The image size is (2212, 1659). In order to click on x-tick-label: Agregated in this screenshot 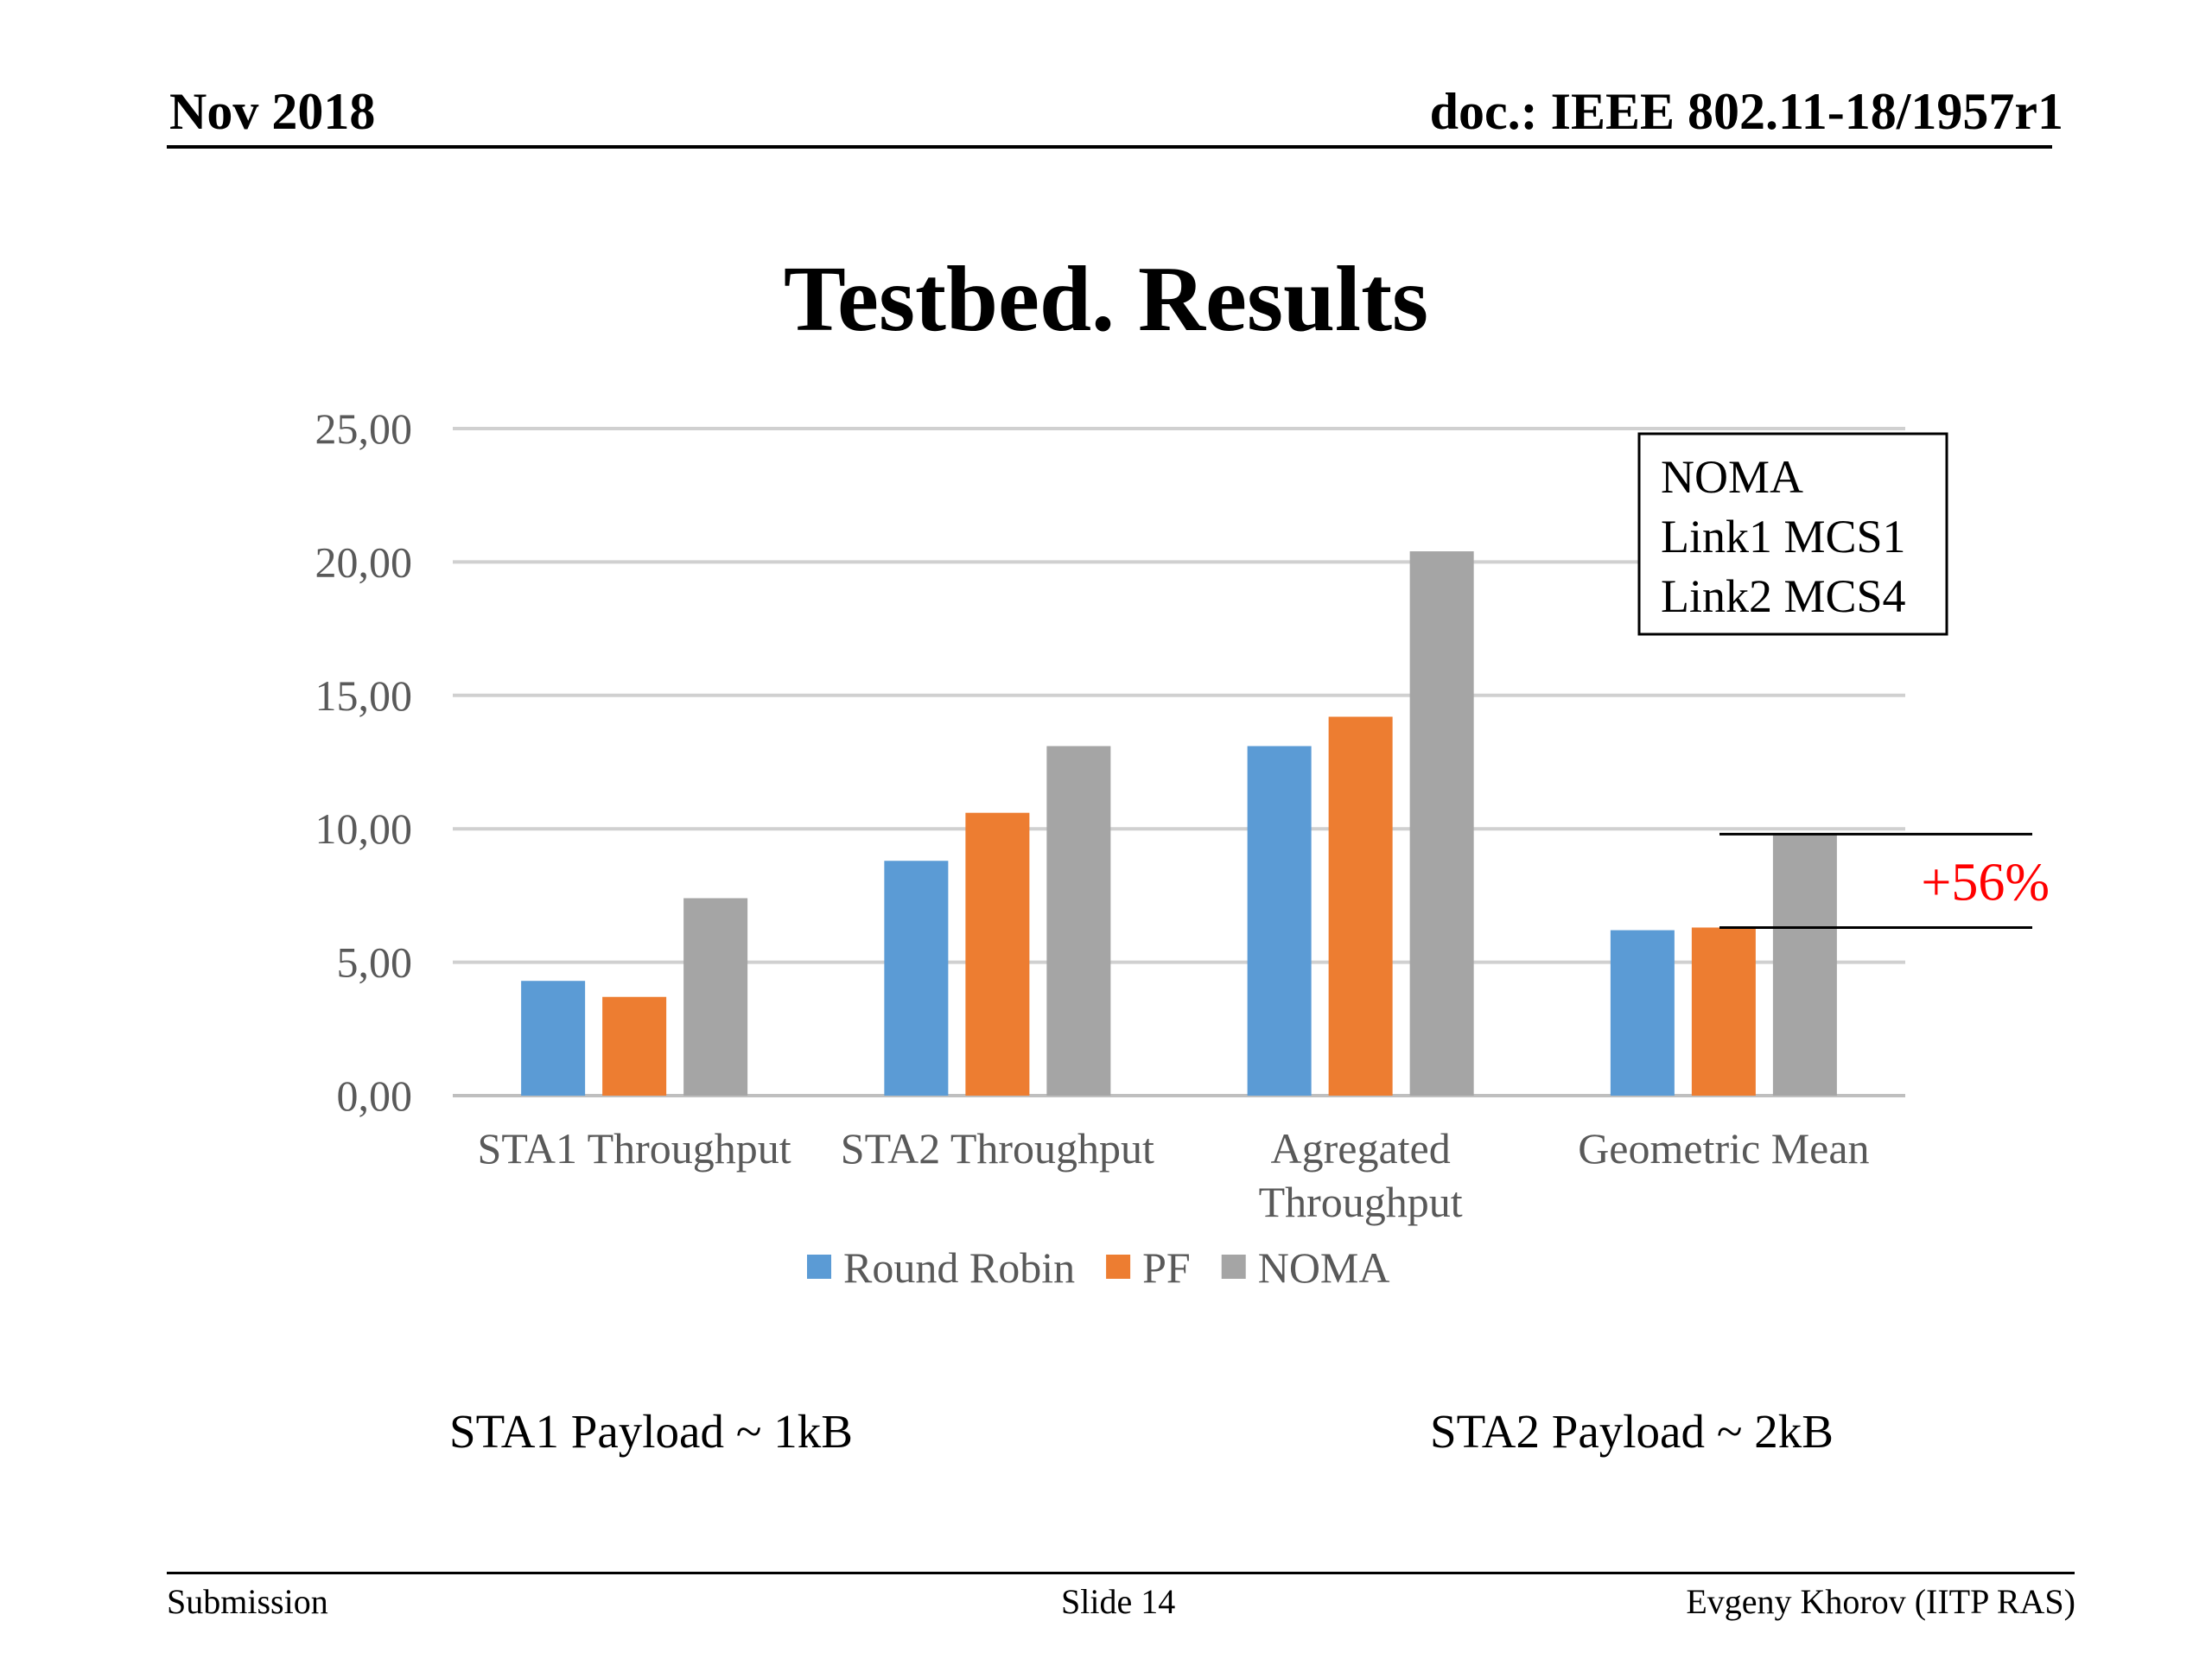, I will do `click(1361, 1148)`.